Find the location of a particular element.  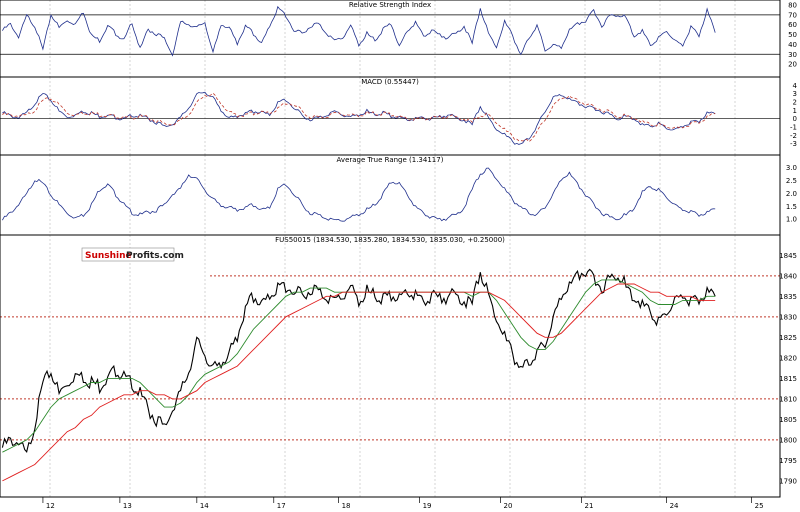

price-ytick: 1795 is located at coordinates (788, 461).